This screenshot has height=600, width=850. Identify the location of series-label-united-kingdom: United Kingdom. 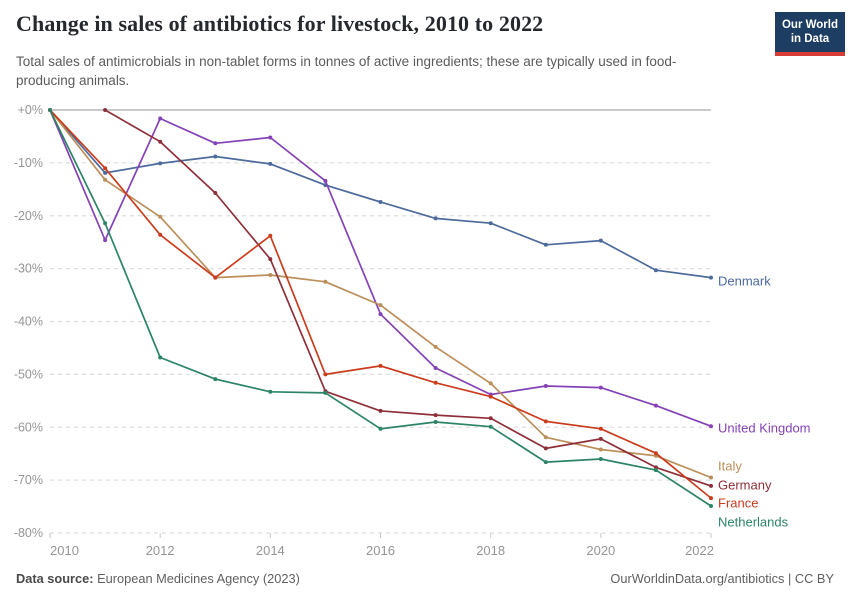
(764, 427).